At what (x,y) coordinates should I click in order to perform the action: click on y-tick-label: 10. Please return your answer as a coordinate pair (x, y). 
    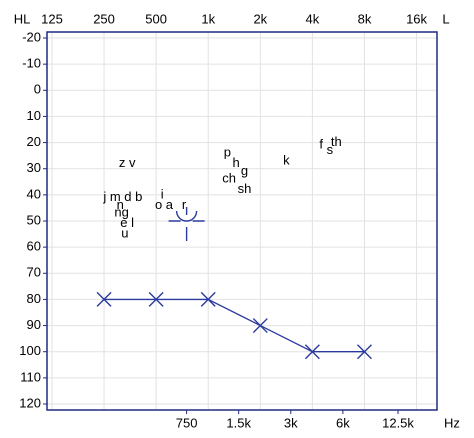
    Looking at the image, I should click on (34, 115).